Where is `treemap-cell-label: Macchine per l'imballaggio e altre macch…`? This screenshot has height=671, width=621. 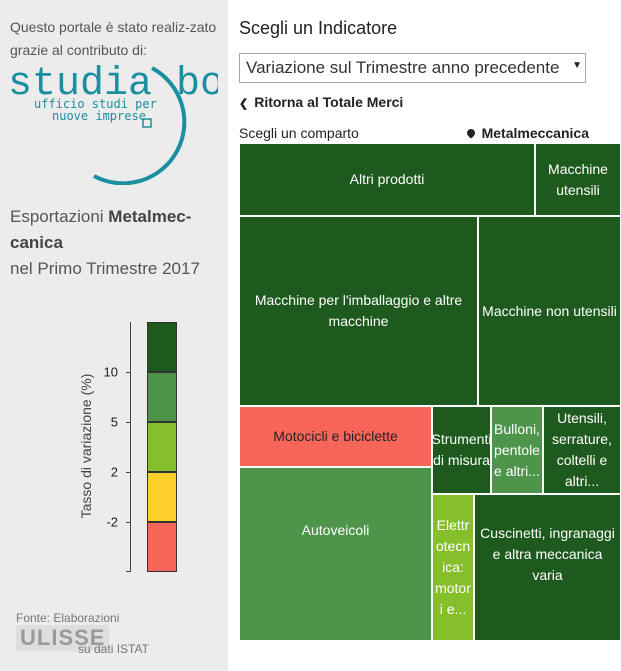
treemap-cell-label: Macchine per l'imballaggio e altre macch… is located at coordinates (358, 310).